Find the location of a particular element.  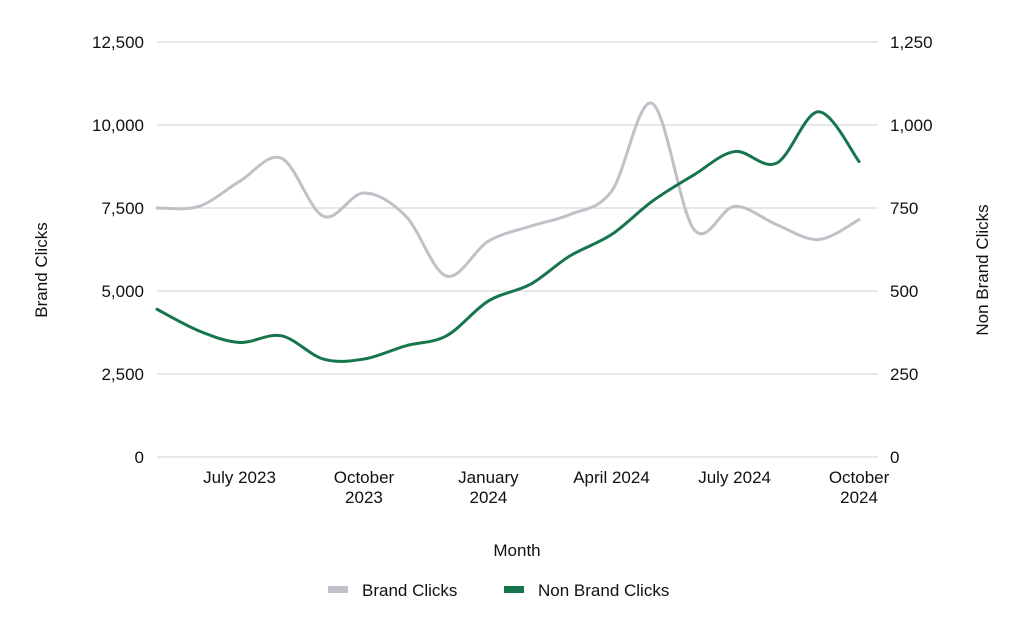

y-left-tick-label: 5,000 is located at coordinates (122, 291).